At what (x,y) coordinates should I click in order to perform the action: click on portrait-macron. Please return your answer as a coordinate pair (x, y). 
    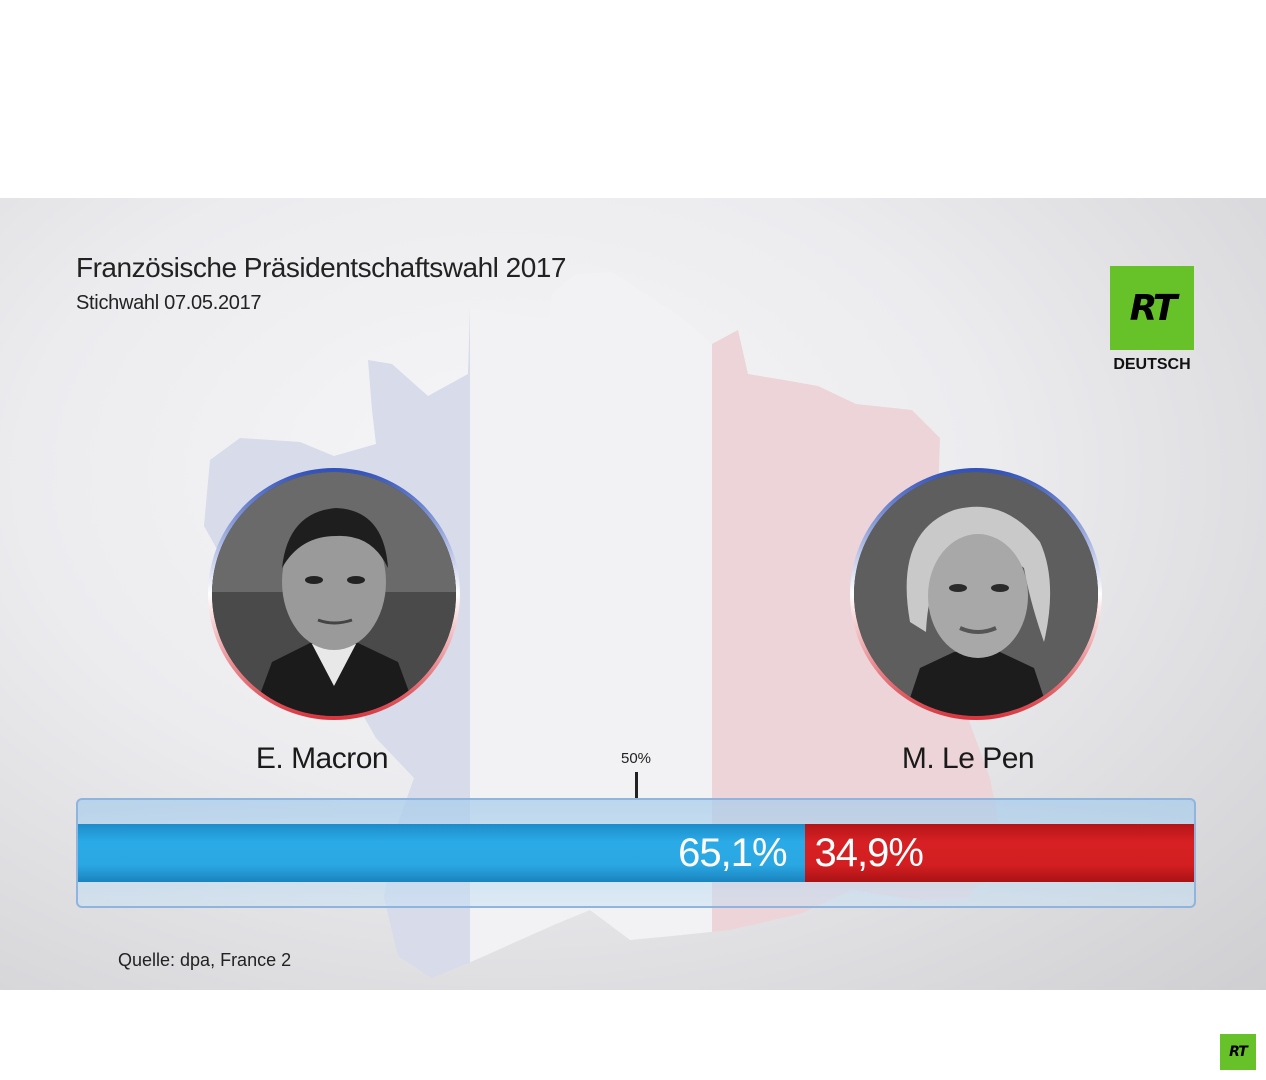
    Looking at the image, I should click on (334, 594).